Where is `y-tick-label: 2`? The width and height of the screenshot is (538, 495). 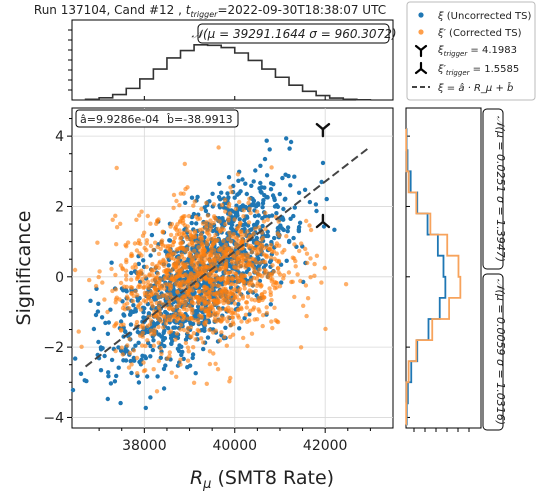 y-tick-label: 2 is located at coordinates (59, 207).